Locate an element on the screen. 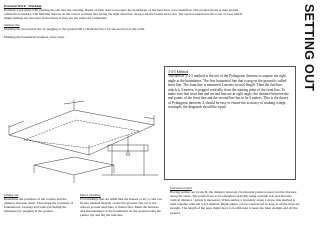  side-title-text: SETTING OUT is located at coordinates (309, 48).